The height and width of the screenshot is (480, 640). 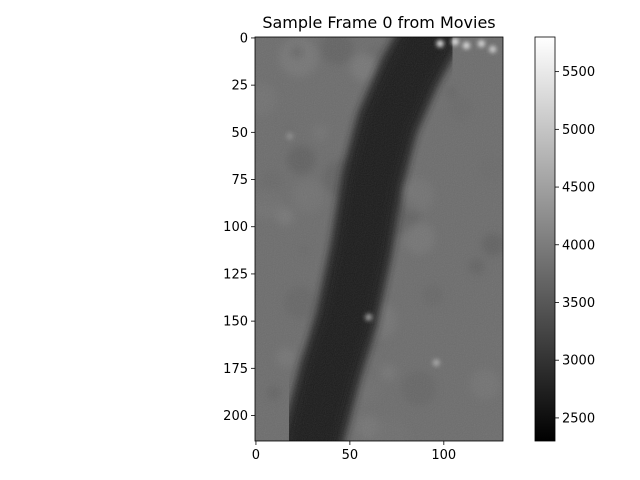 I want to click on y-tick-label: 100, so click(x=235, y=227).